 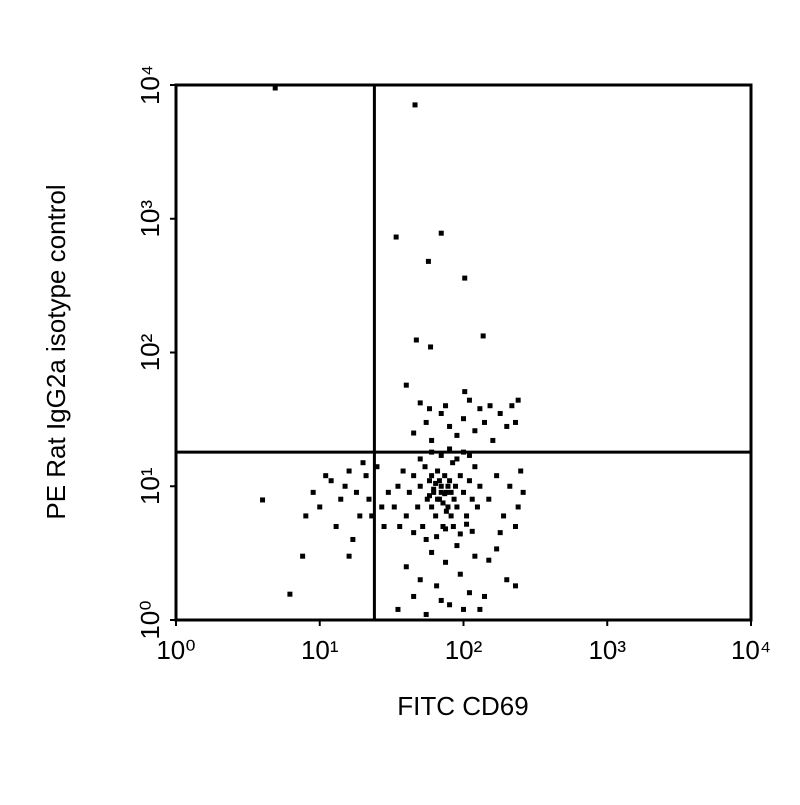 I want to click on y-tick-label: 10³, so click(x=150, y=219).